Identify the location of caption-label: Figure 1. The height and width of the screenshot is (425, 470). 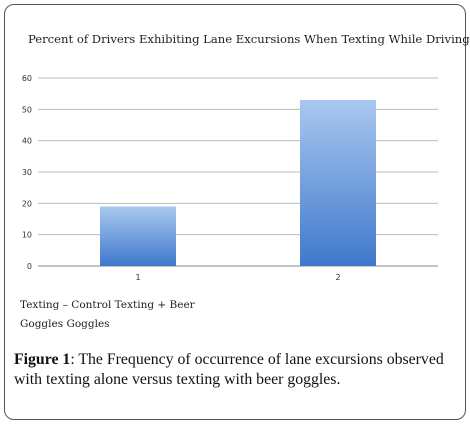
(42, 359).